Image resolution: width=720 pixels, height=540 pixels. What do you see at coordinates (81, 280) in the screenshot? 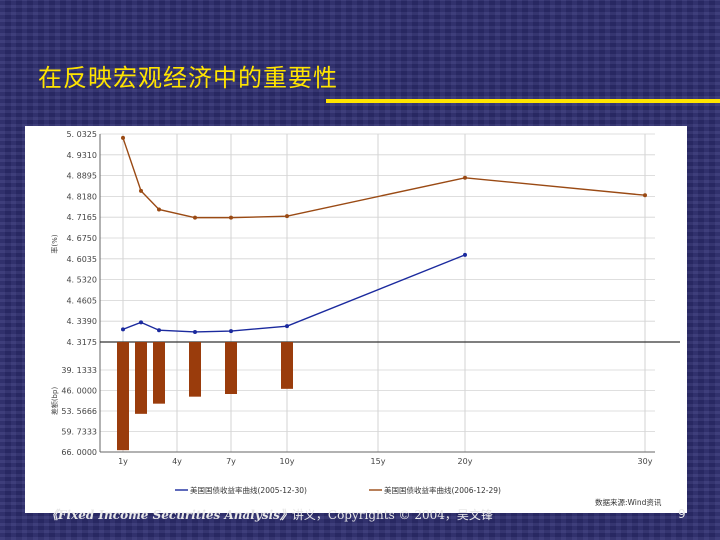
I see `upper-y-tick-label: 4. 5320` at bounding box center [81, 280].